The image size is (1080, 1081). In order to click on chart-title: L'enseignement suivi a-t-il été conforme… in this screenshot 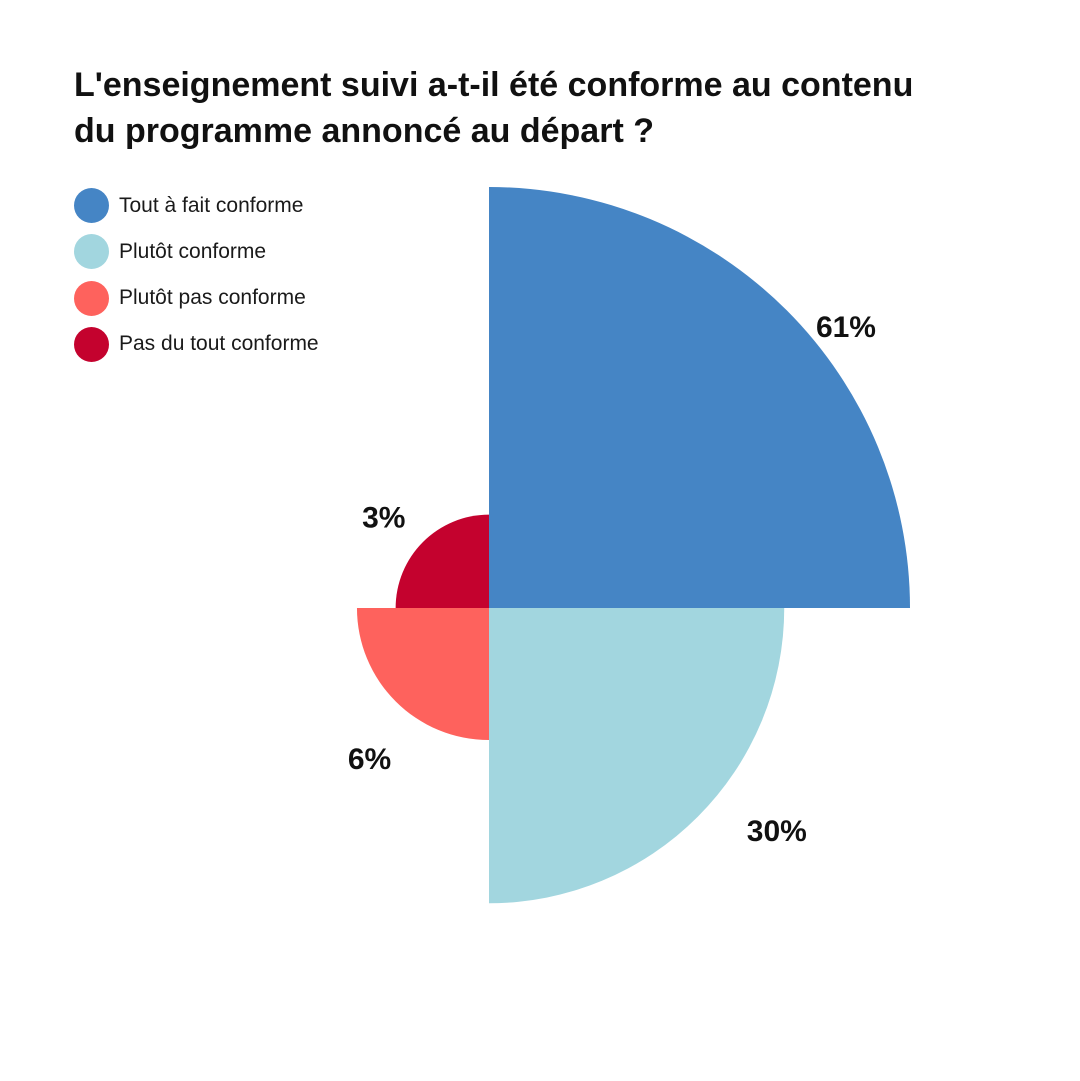, I will do `click(554, 108)`.